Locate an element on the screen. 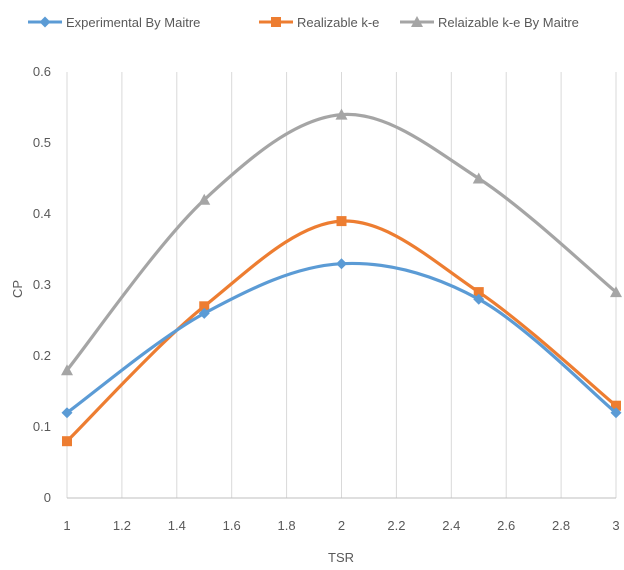  x-tick-label: 1 is located at coordinates (66, 525).